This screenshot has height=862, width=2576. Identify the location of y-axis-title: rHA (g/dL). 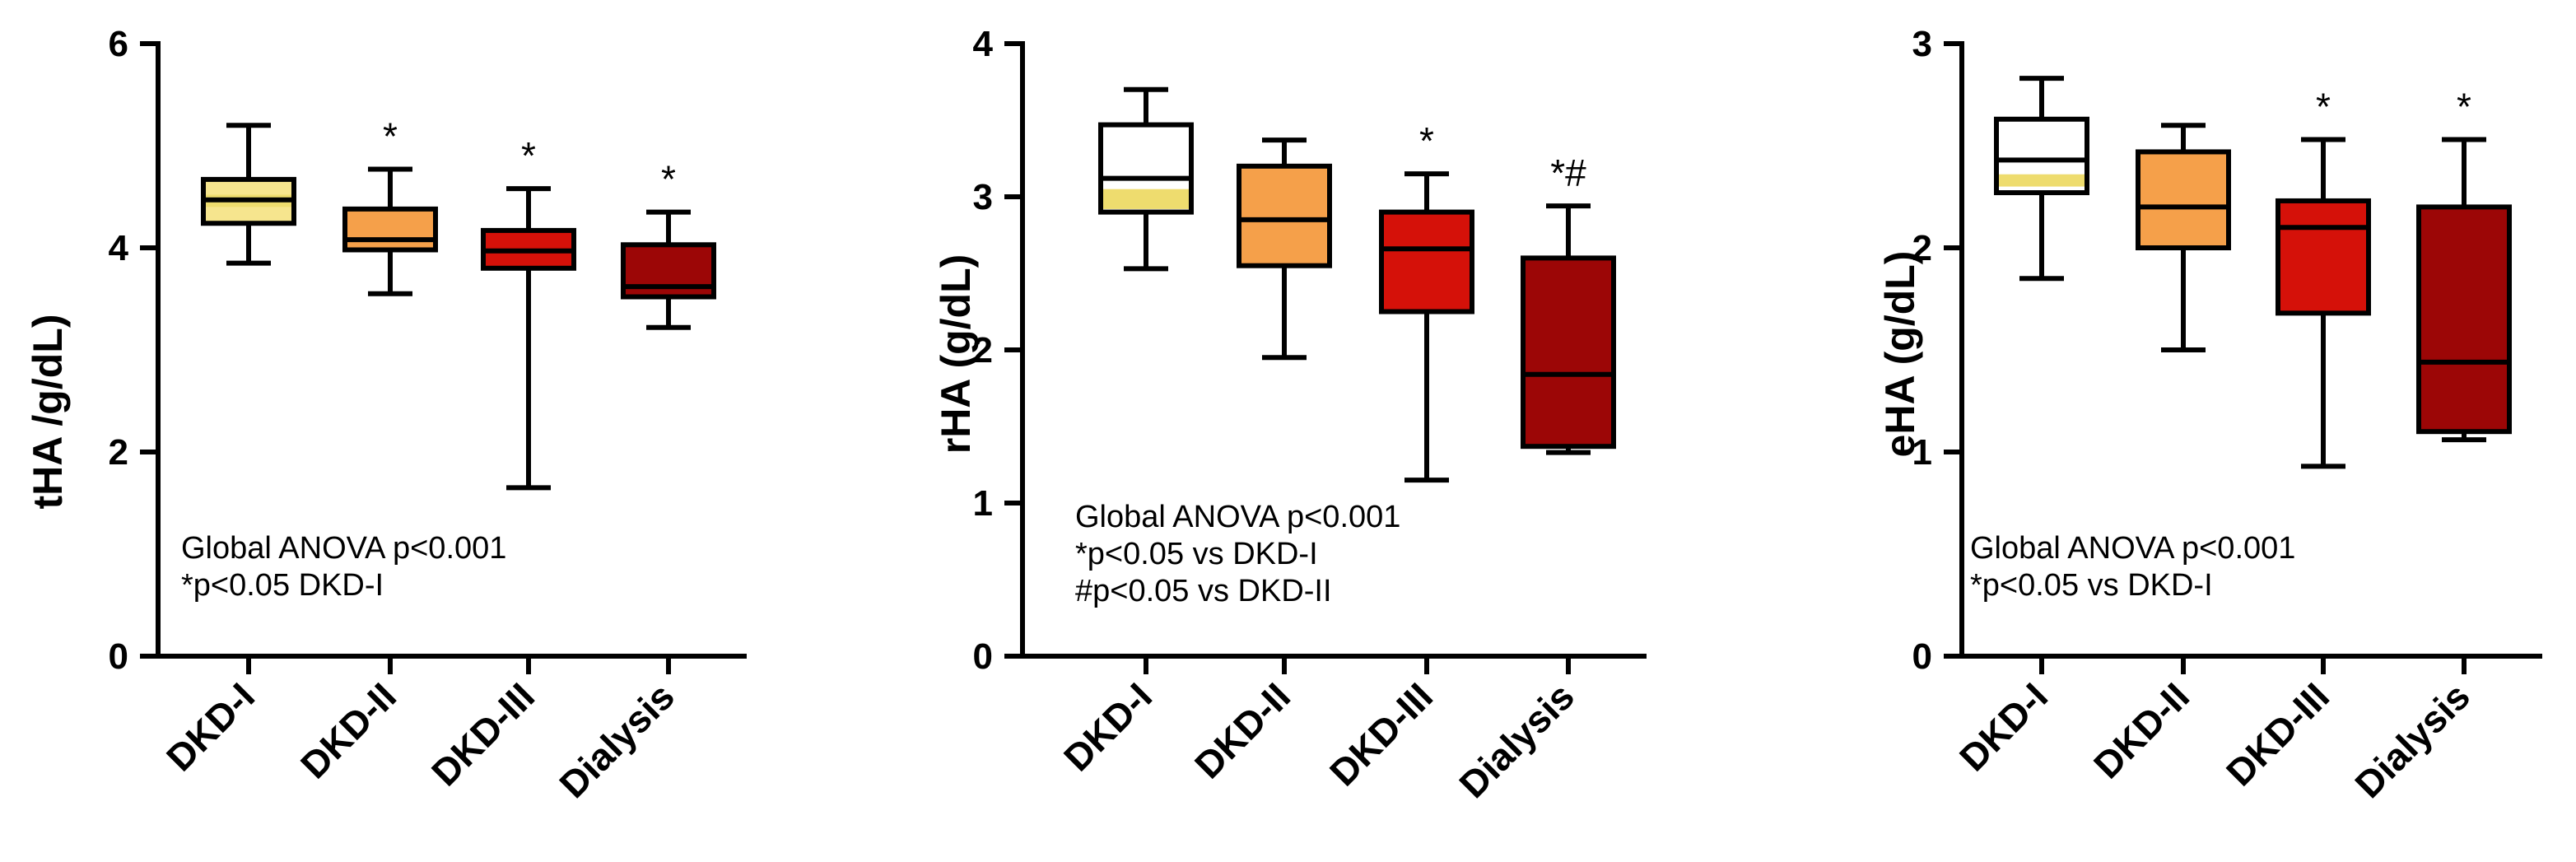
(956, 354).